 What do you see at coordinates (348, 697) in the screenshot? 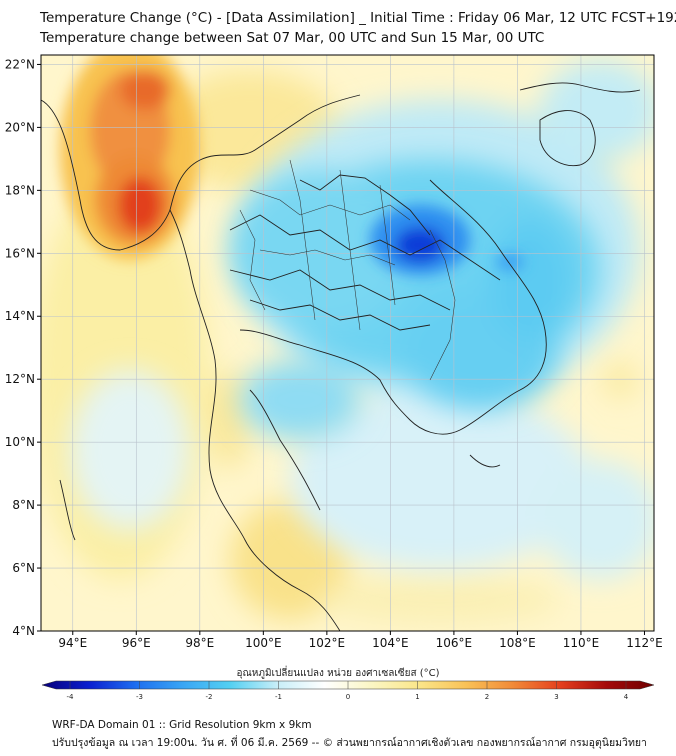
I see `colorbar-tick-label: 0` at bounding box center [348, 697].